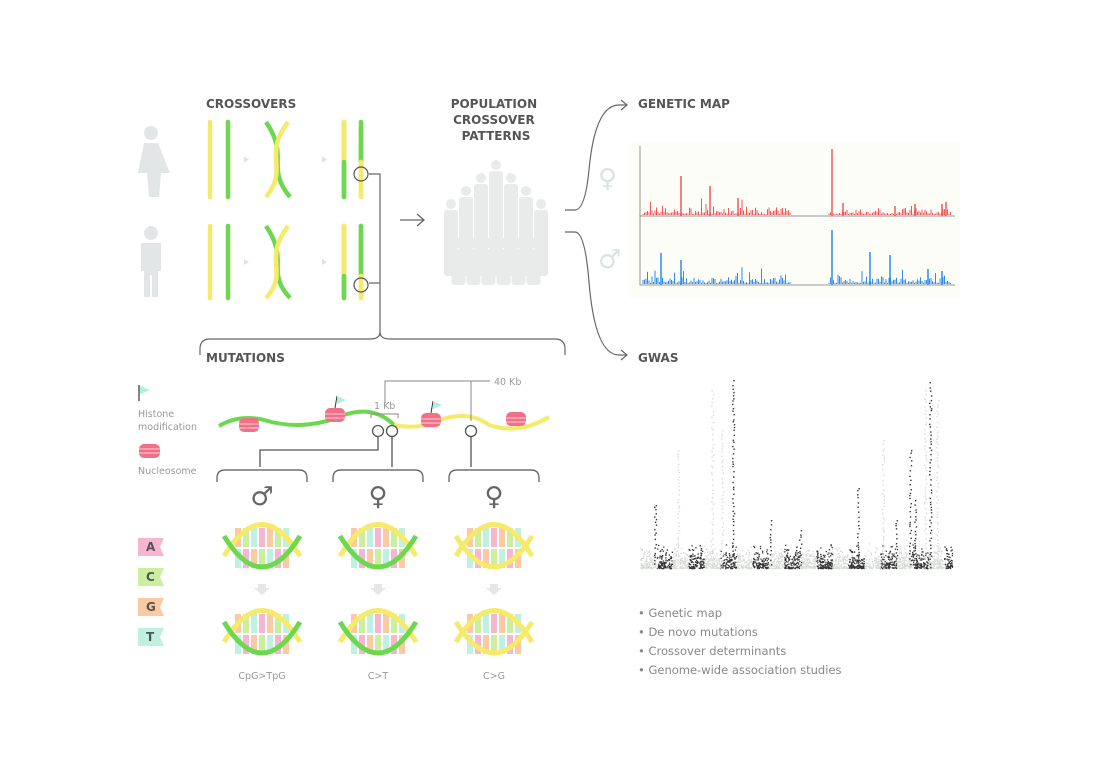 The height and width of the screenshot is (777, 1100). Describe the element at coordinates (494, 475) in the screenshot. I see `group-bracket` at that location.